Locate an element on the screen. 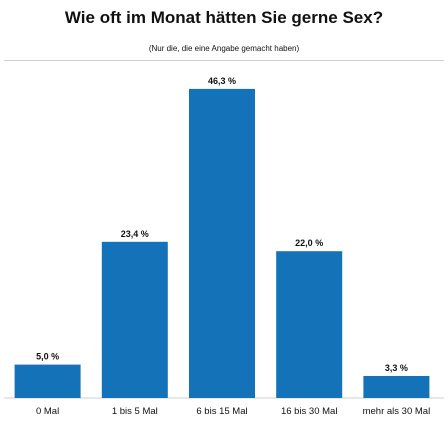 This screenshot has height=441, width=448. chart-subtitle: (Nur die, die eine Angabe gemacht haben) is located at coordinates (224, 48).